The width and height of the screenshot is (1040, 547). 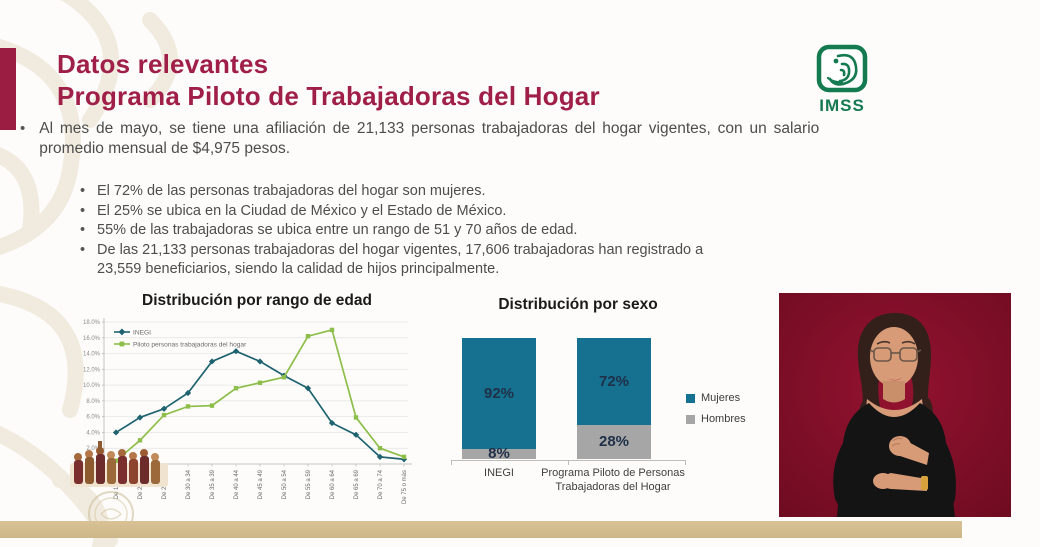 I want to click on x-tick-label: De 65 a 69, so click(x=357, y=484).